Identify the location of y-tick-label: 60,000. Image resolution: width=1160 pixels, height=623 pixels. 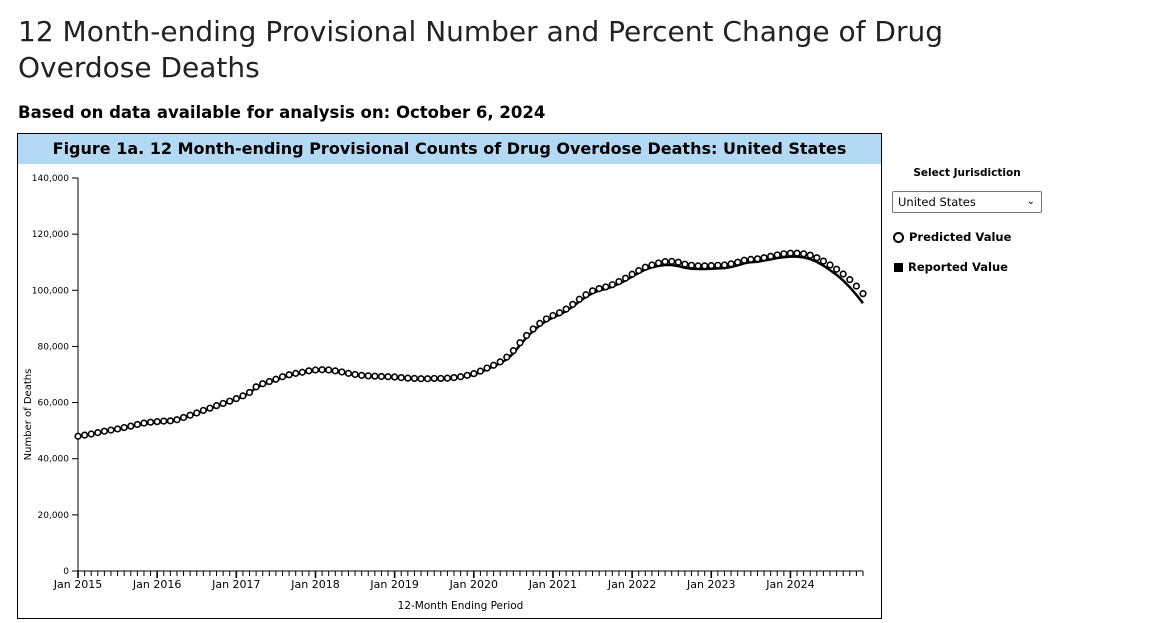
(54, 404).